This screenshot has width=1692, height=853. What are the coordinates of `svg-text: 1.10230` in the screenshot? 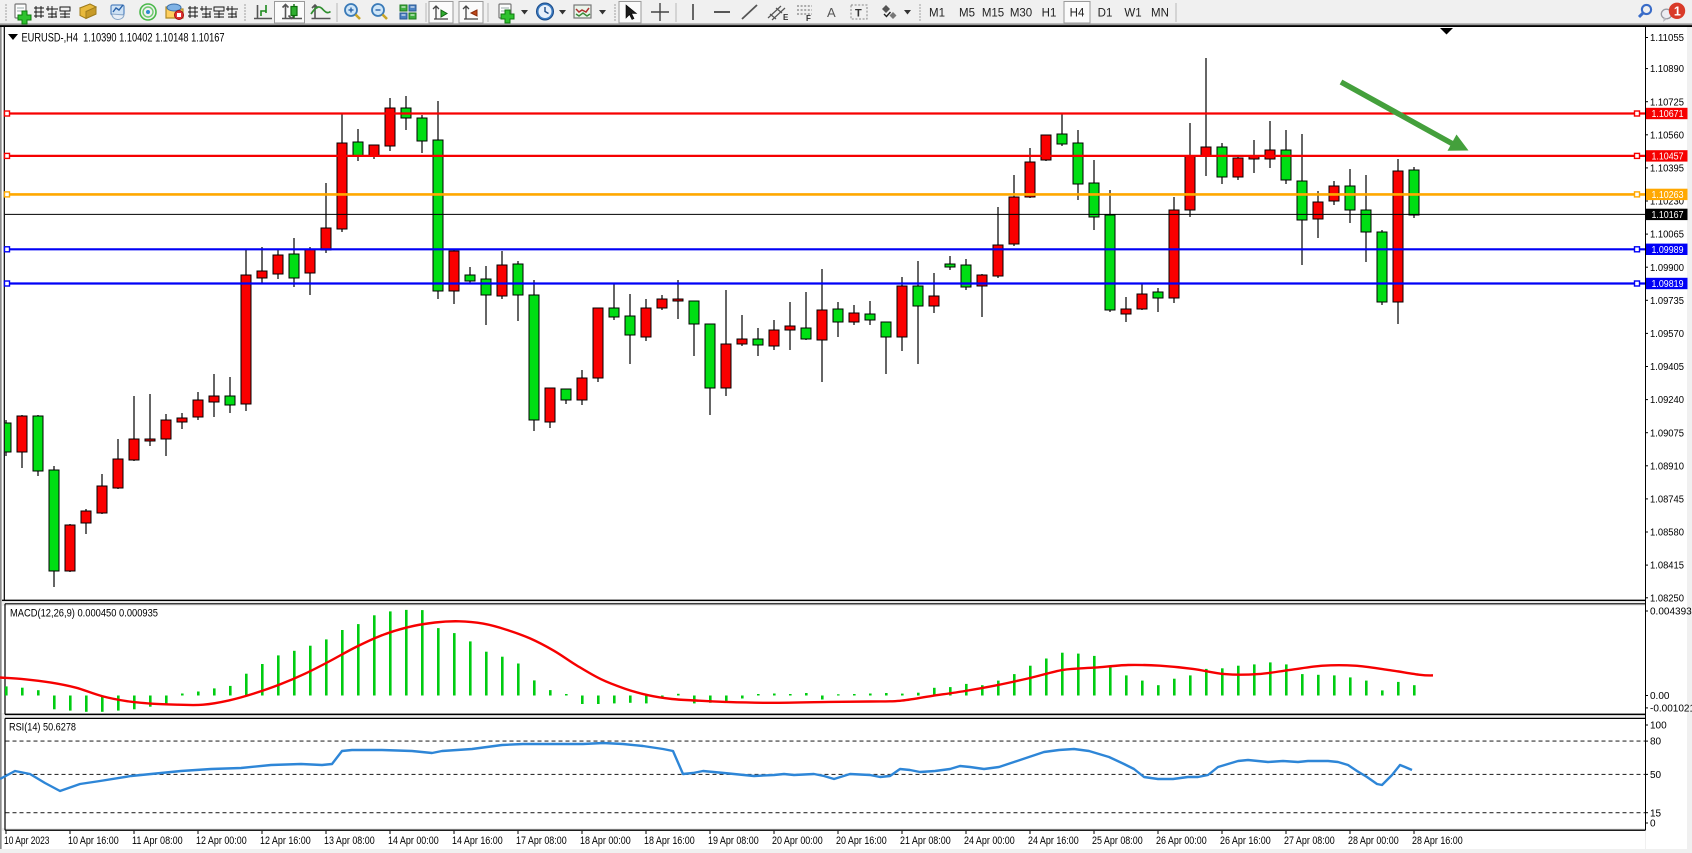 It's located at (1667, 202).